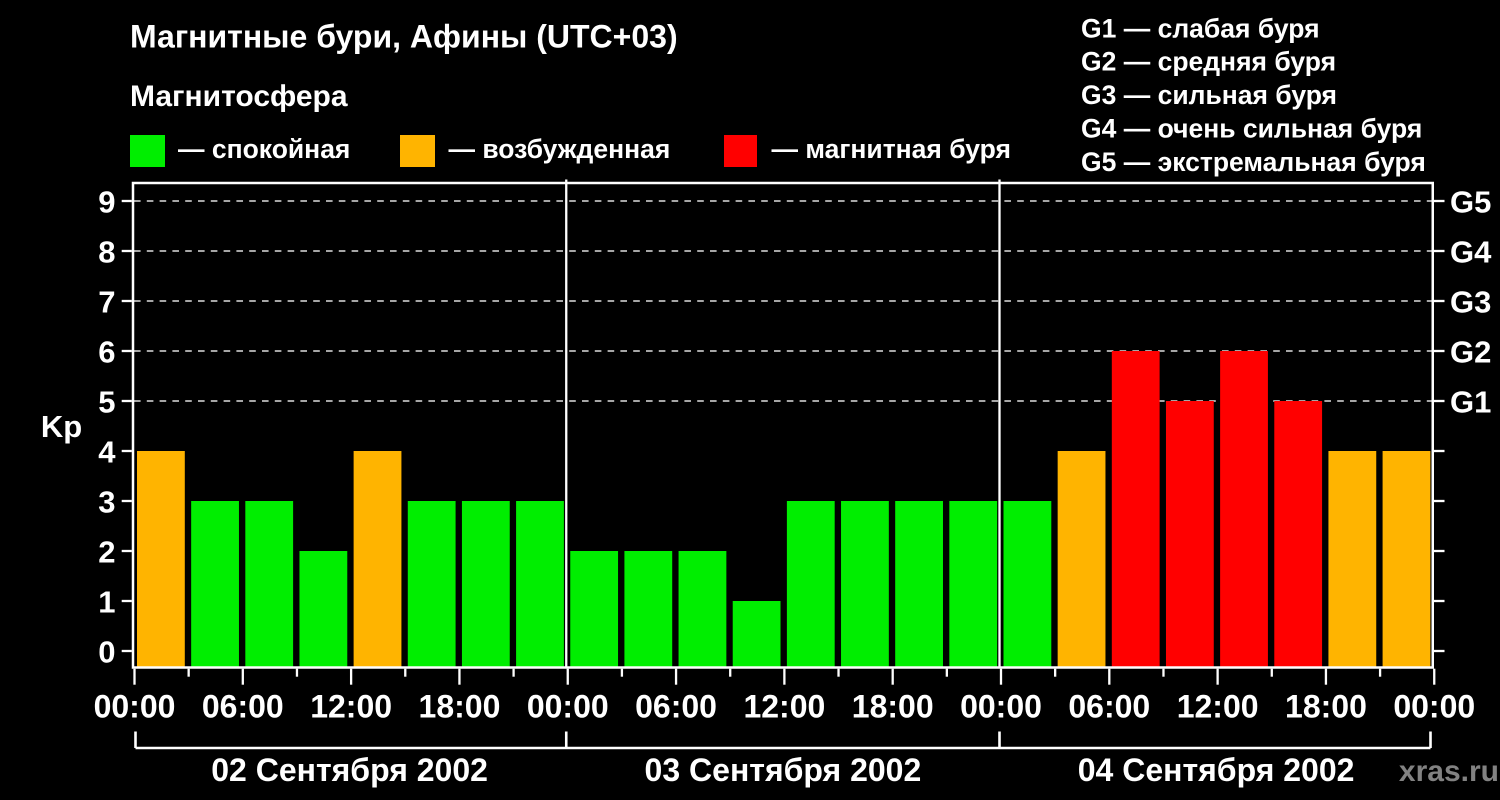 This screenshot has width=1500, height=800. I want to click on svg-text: 6, so click(106, 352).